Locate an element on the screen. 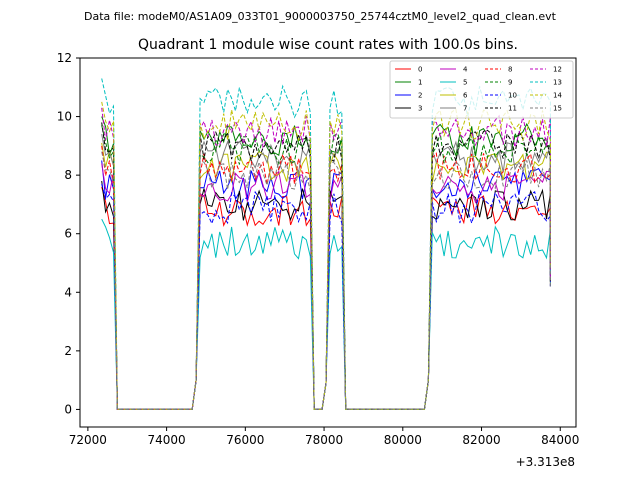 This screenshot has height=480, width=640. x-tick-label: 80000 is located at coordinates (403, 440).